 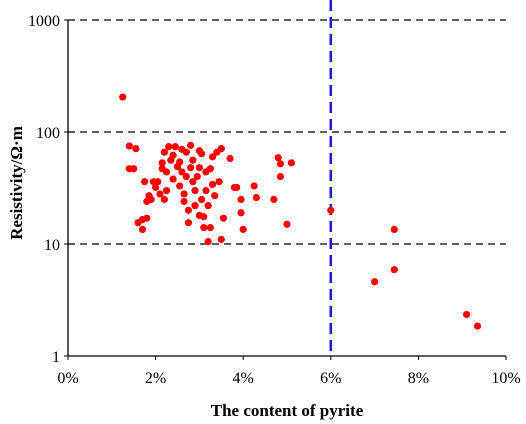 I want to click on y-axis-title: Resistivity/Ω·m, so click(x=16, y=183).